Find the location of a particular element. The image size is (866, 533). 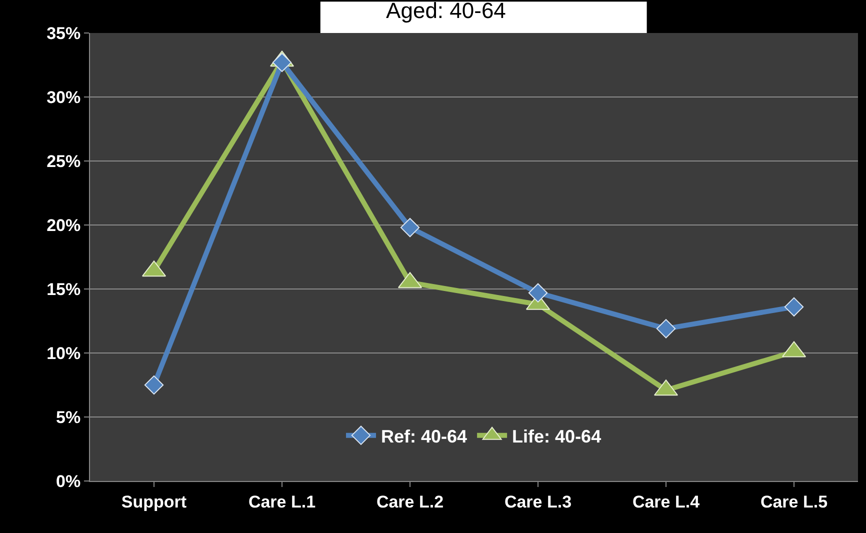

x-tick-label: Care L.2 is located at coordinates (410, 502).